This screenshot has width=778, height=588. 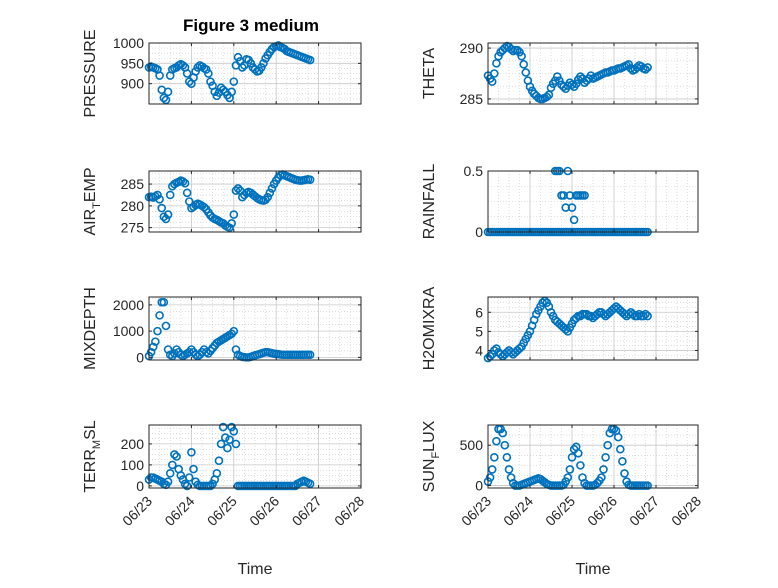 What do you see at coordinates (472, 445) in the screenshot?
I see `y-tick-label: 500` at bounding box center [472, 445].